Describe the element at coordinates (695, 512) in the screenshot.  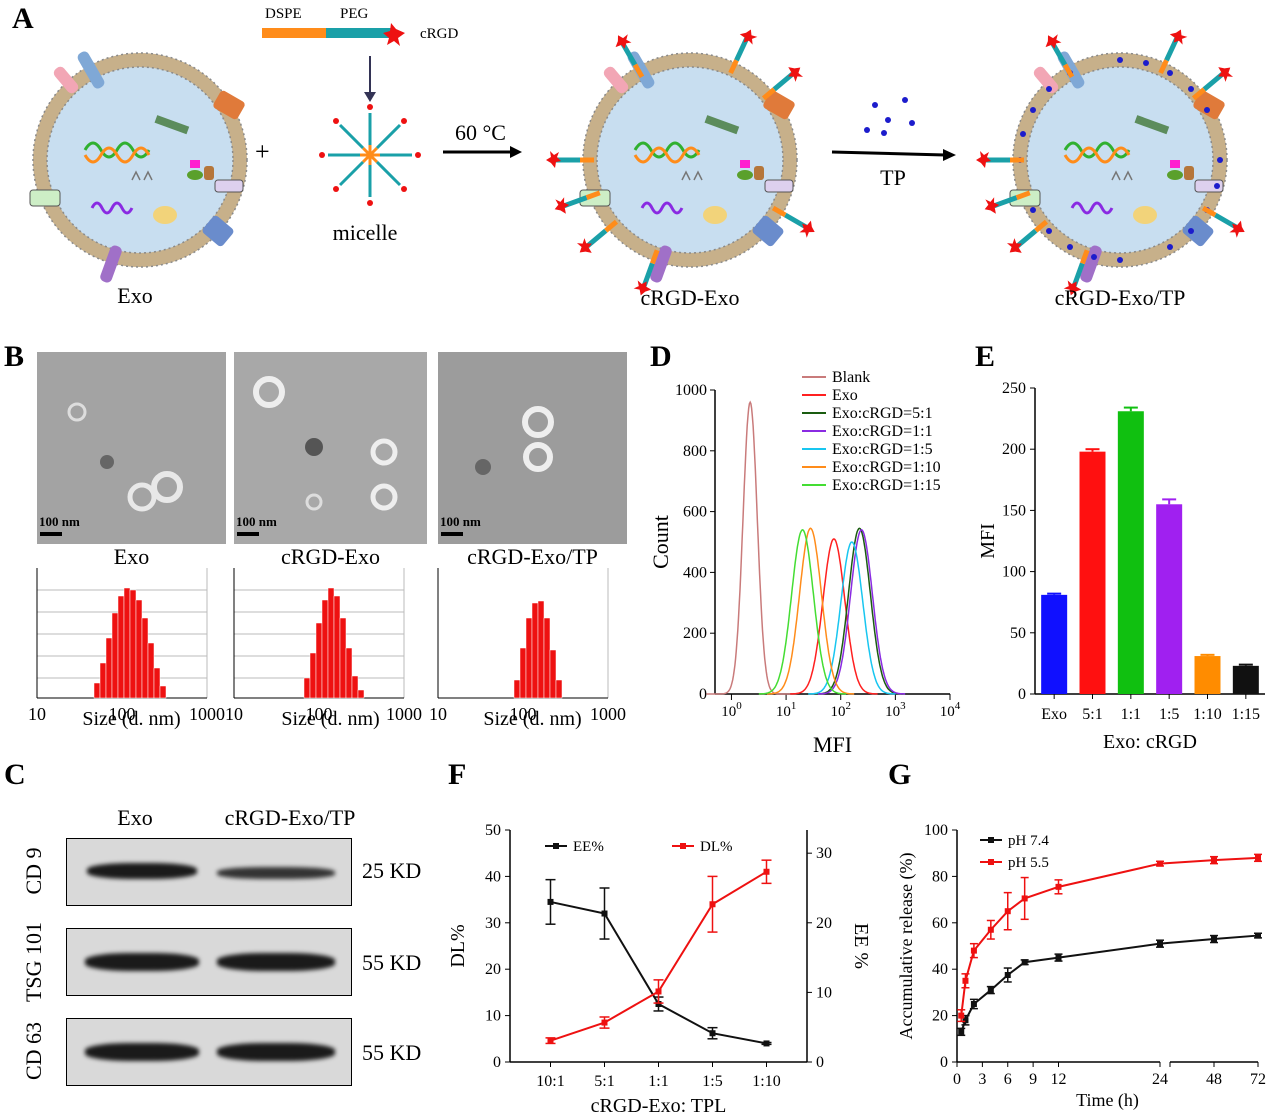
I see `y-tick-label: 600` at that location.